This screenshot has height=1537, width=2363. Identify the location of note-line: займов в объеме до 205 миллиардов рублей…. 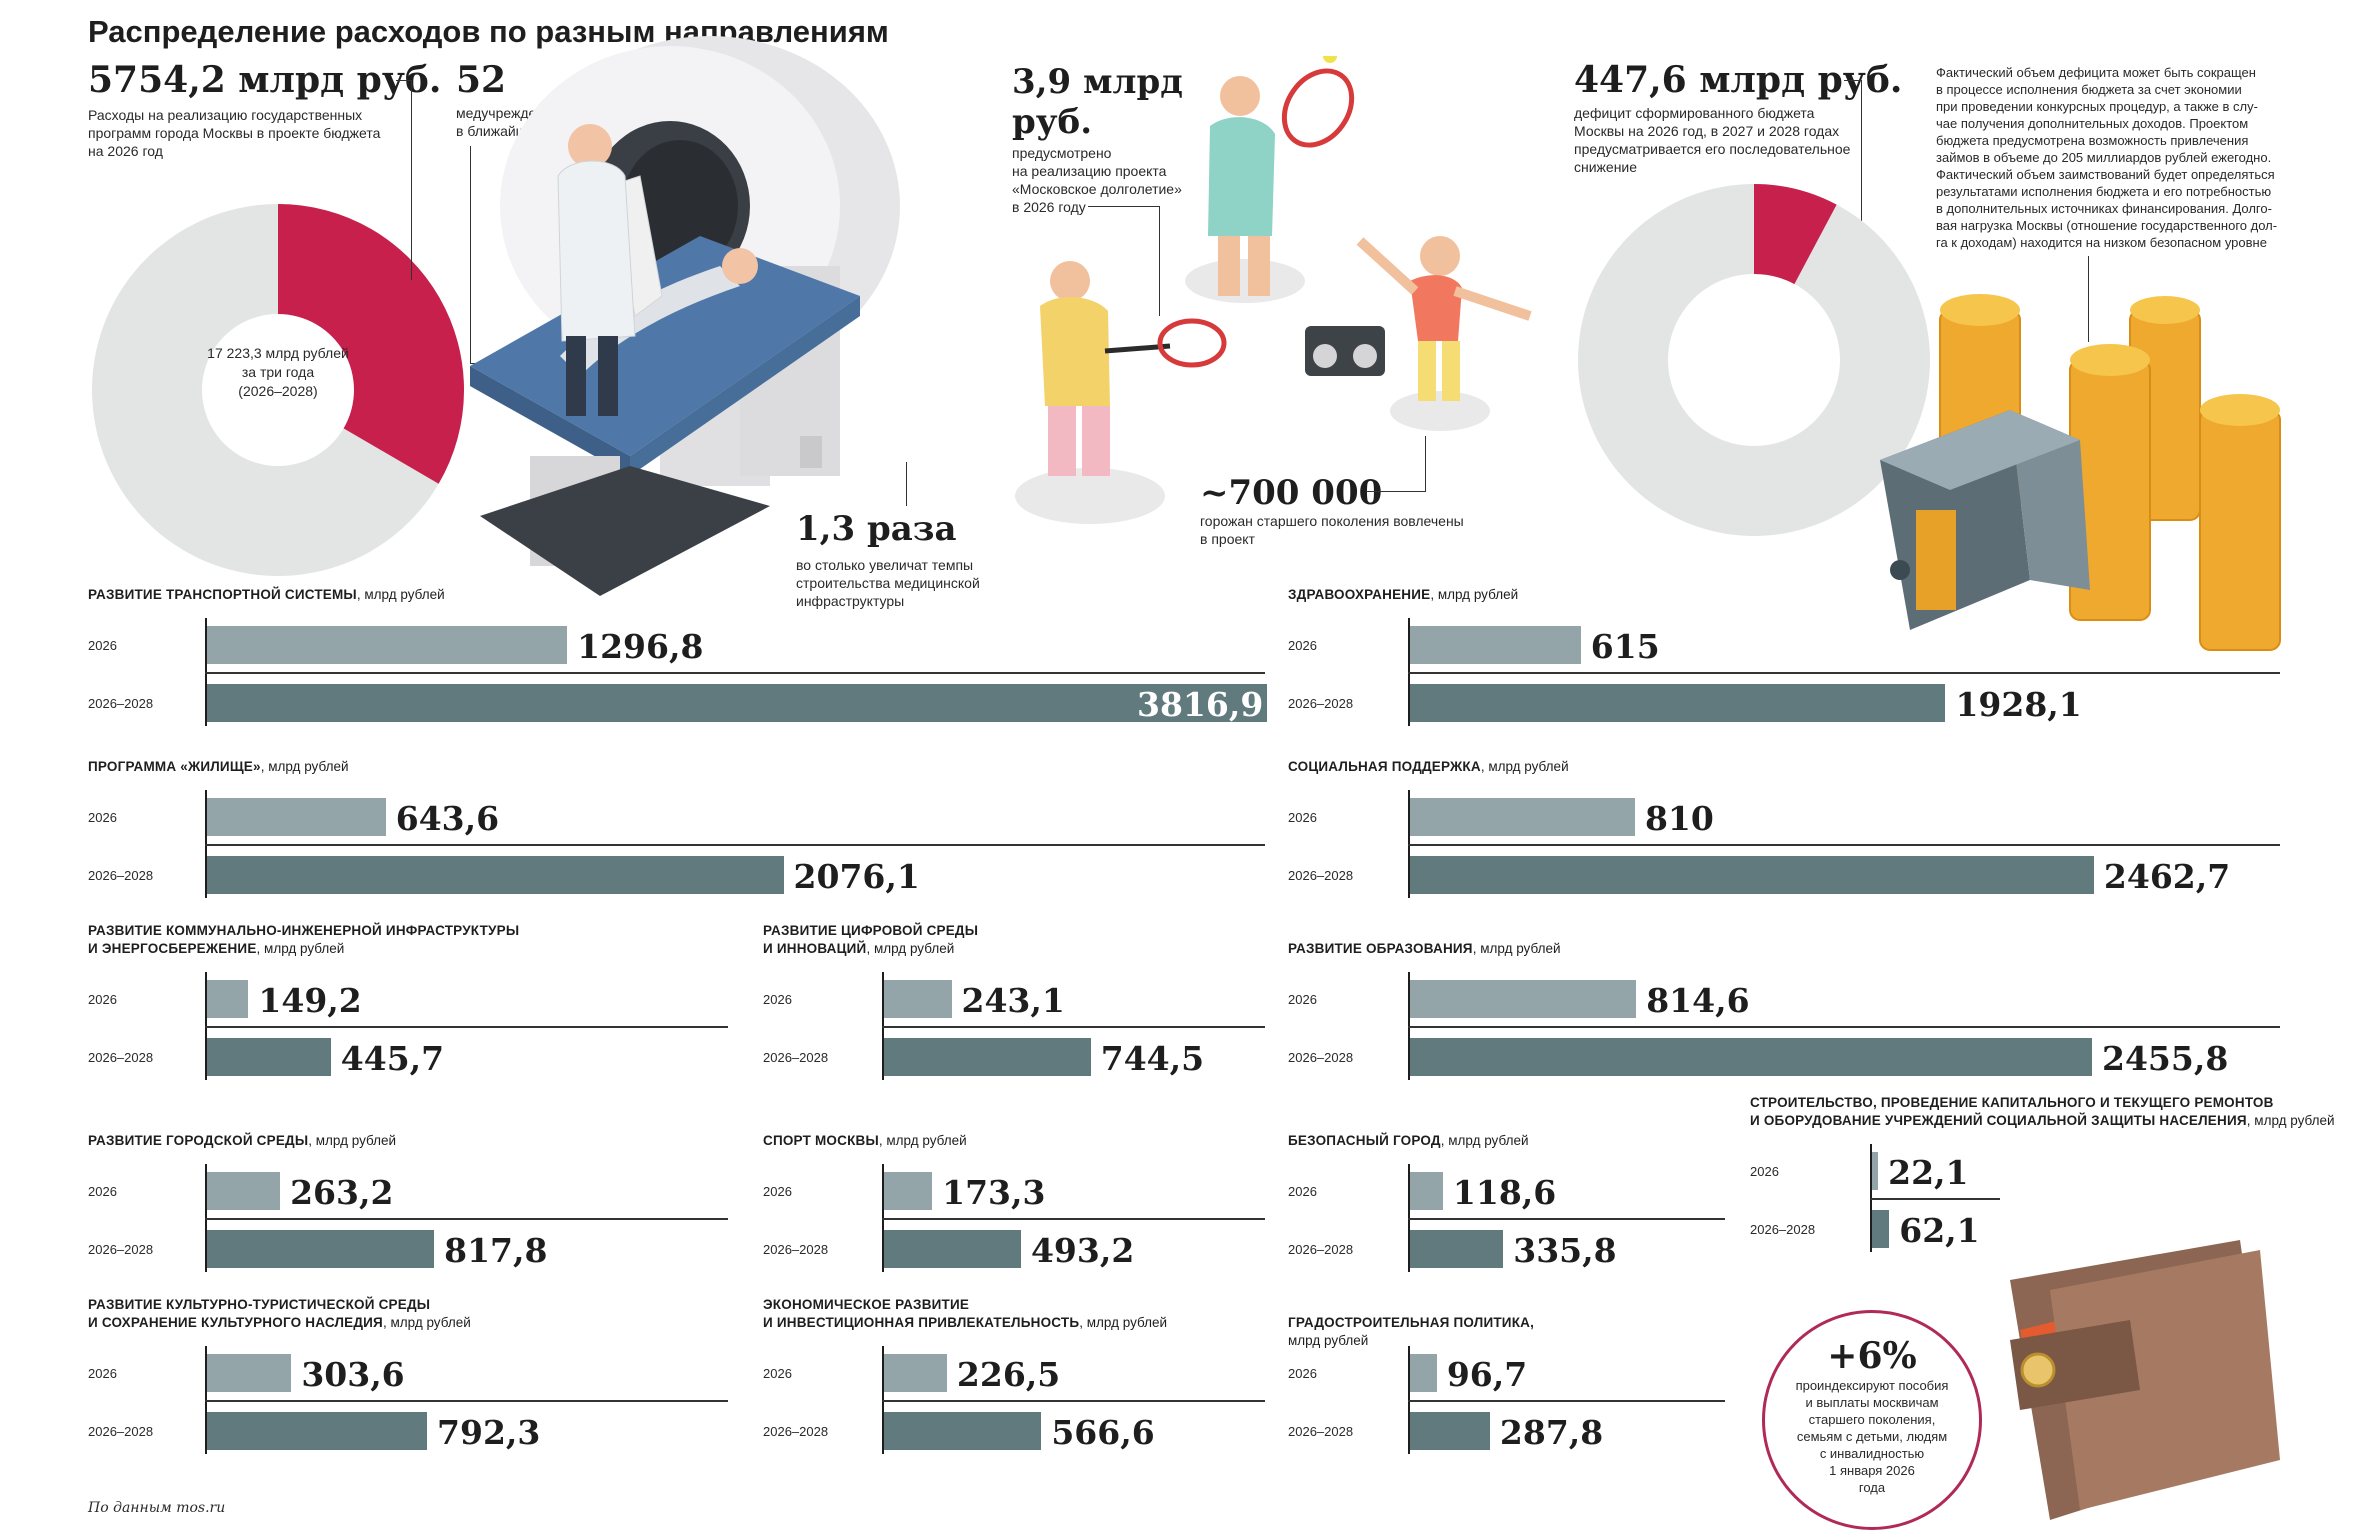
(2104, 157).